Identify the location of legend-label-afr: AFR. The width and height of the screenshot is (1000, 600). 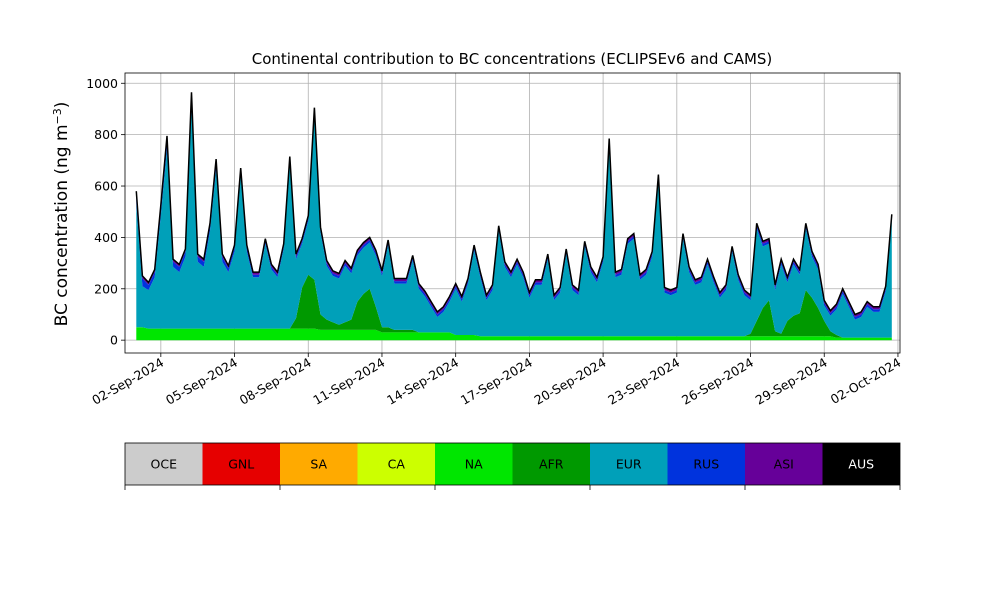
(551, 464).